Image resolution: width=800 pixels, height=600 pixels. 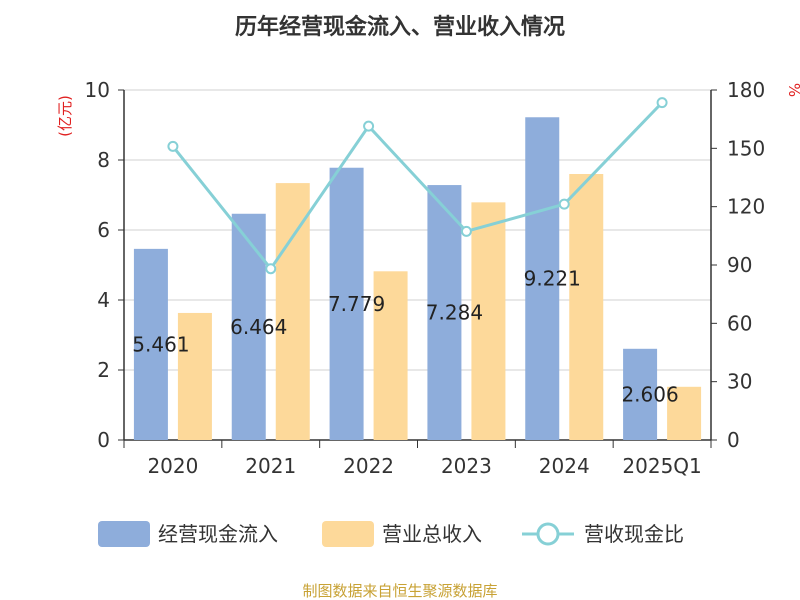 What do you see at coordinates (356, 304) in the screenshot?
I see `data-label-cashflow: 7.779` at bounding box center [356, 304].